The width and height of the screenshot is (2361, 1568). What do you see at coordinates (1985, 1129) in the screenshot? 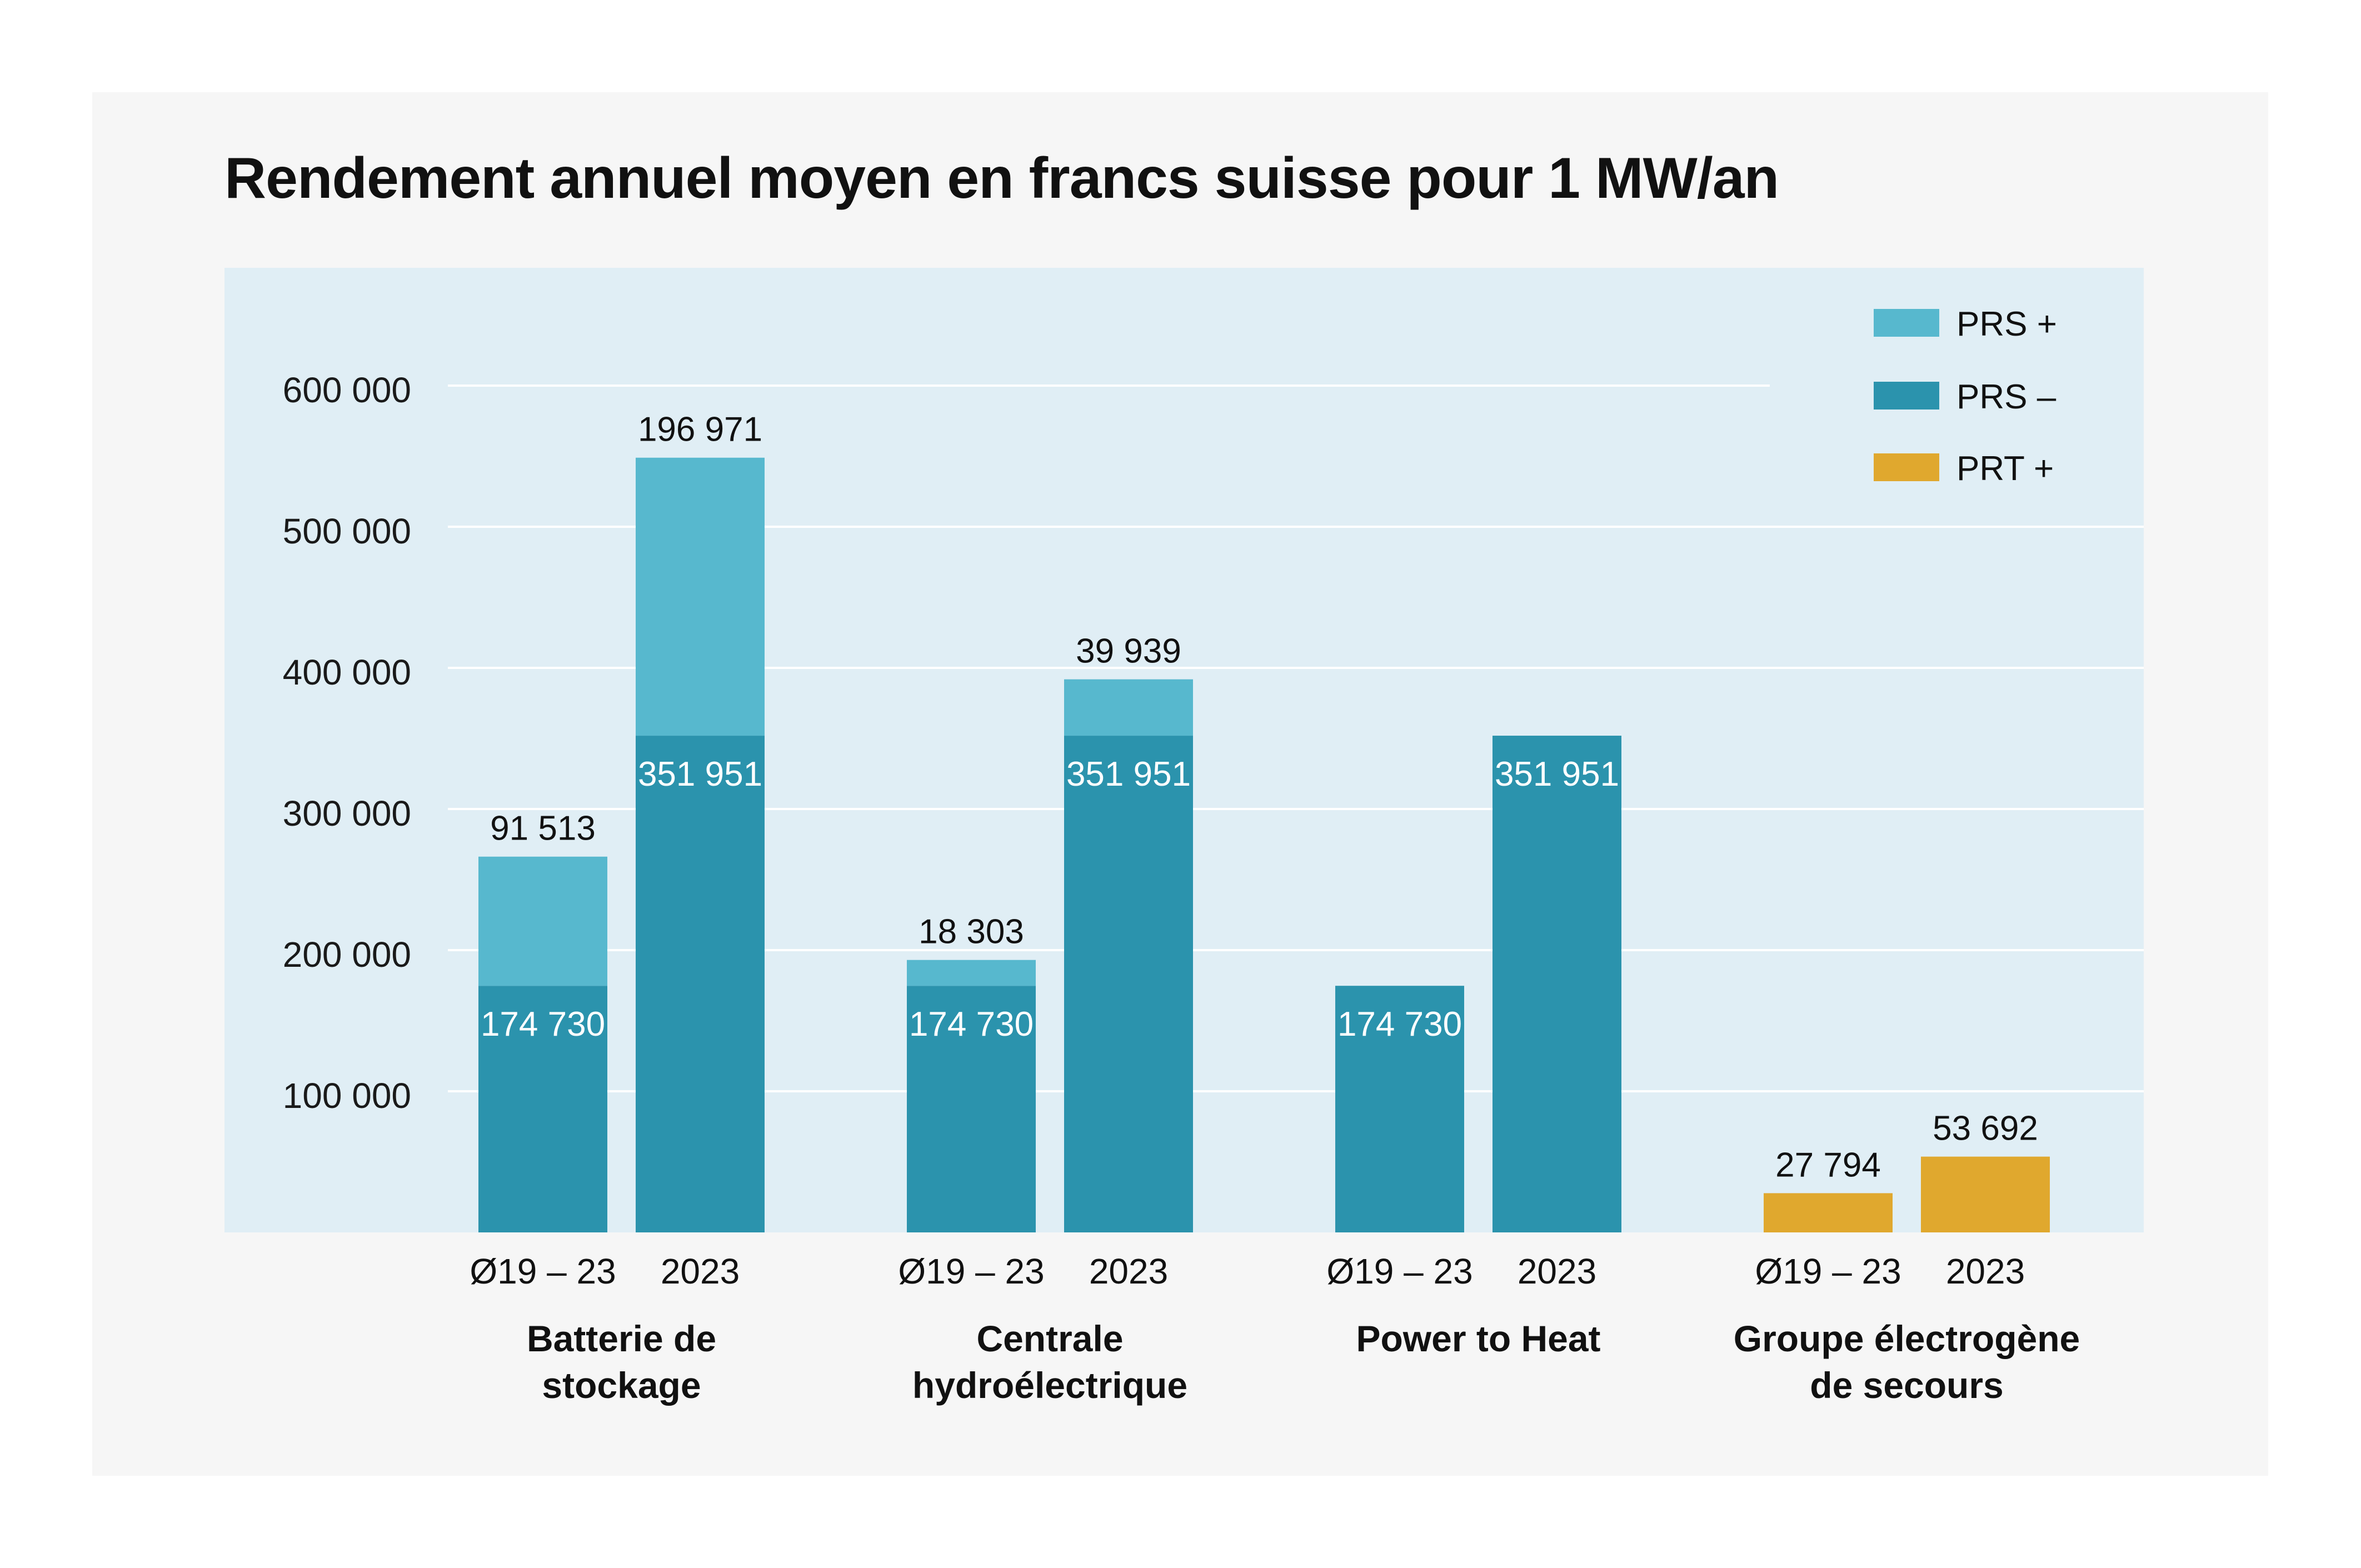
I see `data-label: 53 692` at bounding box center [1985, 1129].